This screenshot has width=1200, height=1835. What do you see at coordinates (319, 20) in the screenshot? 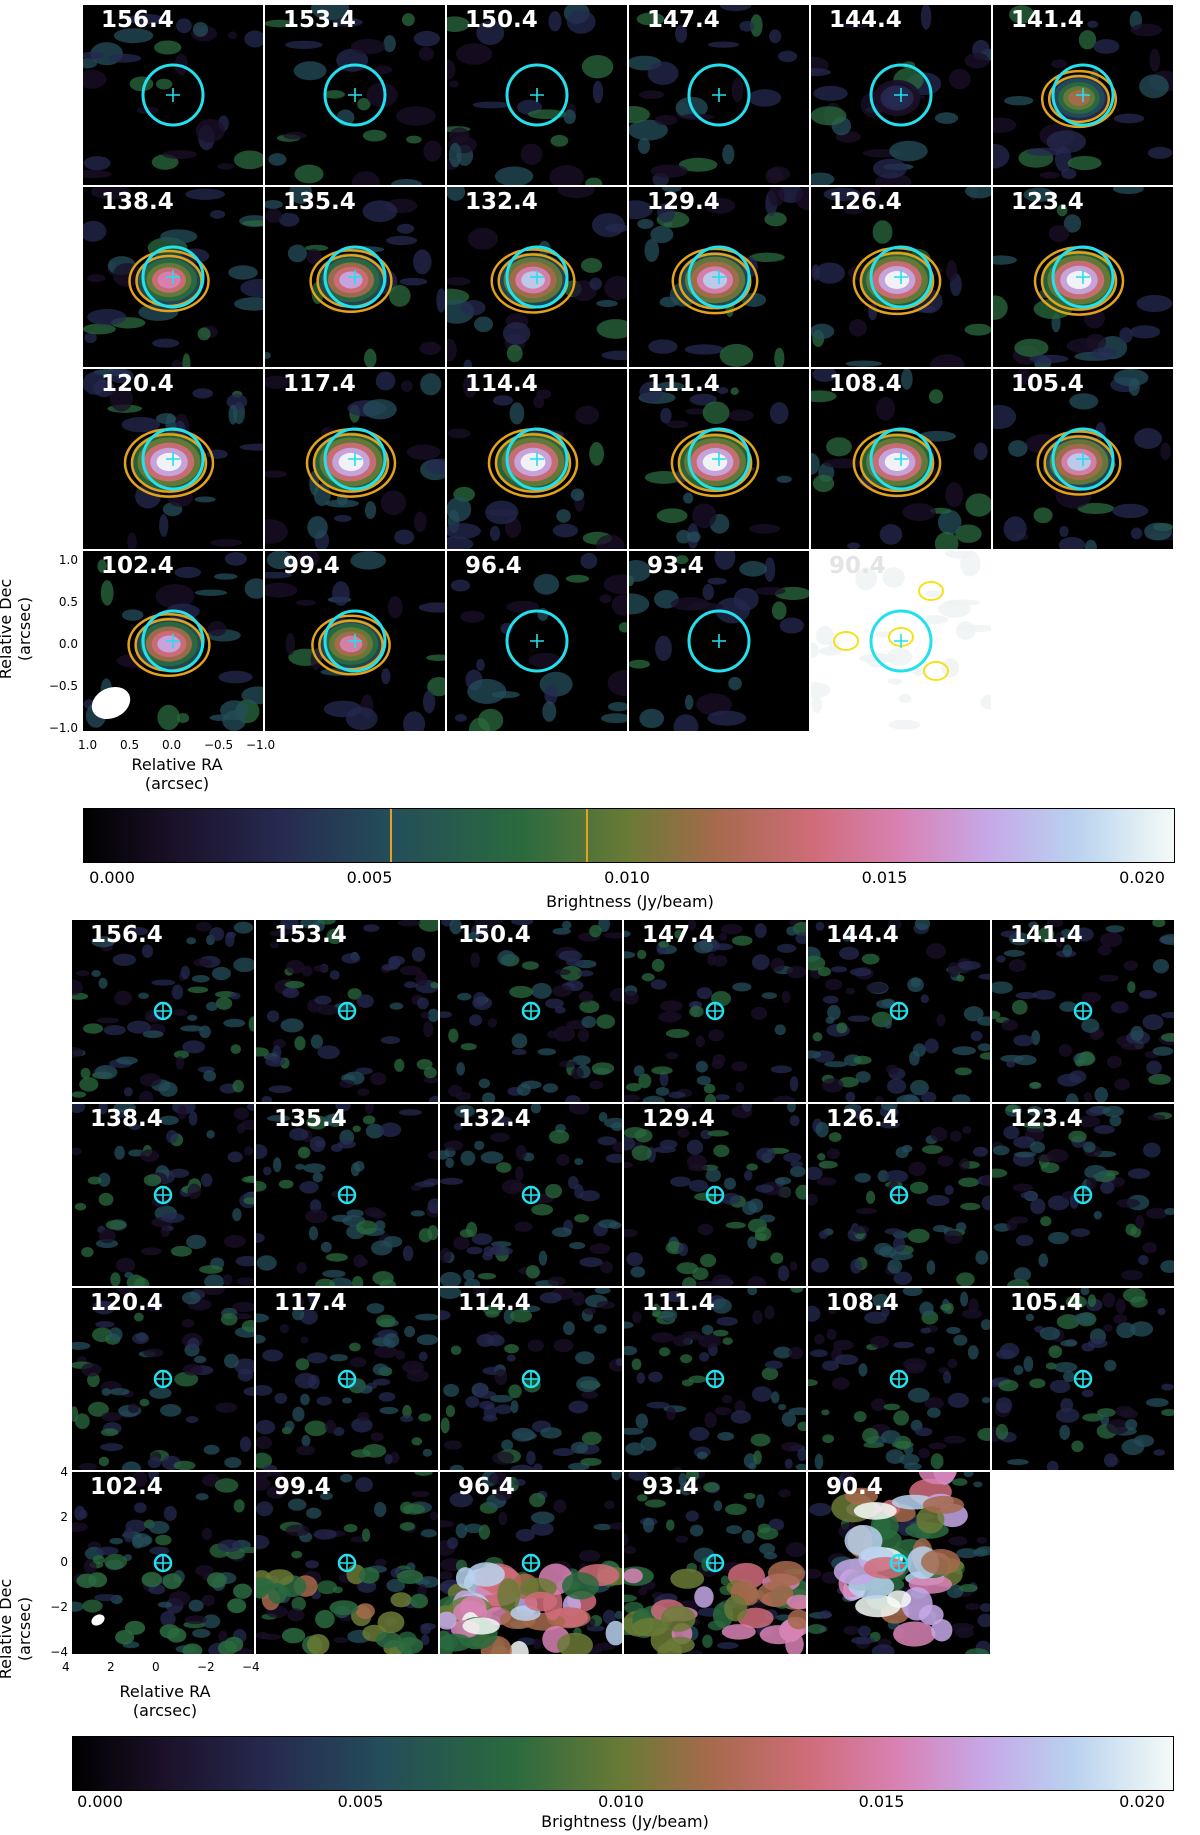
I see `channel-velocity-label: 153.4` at bounding box center [319, 20].